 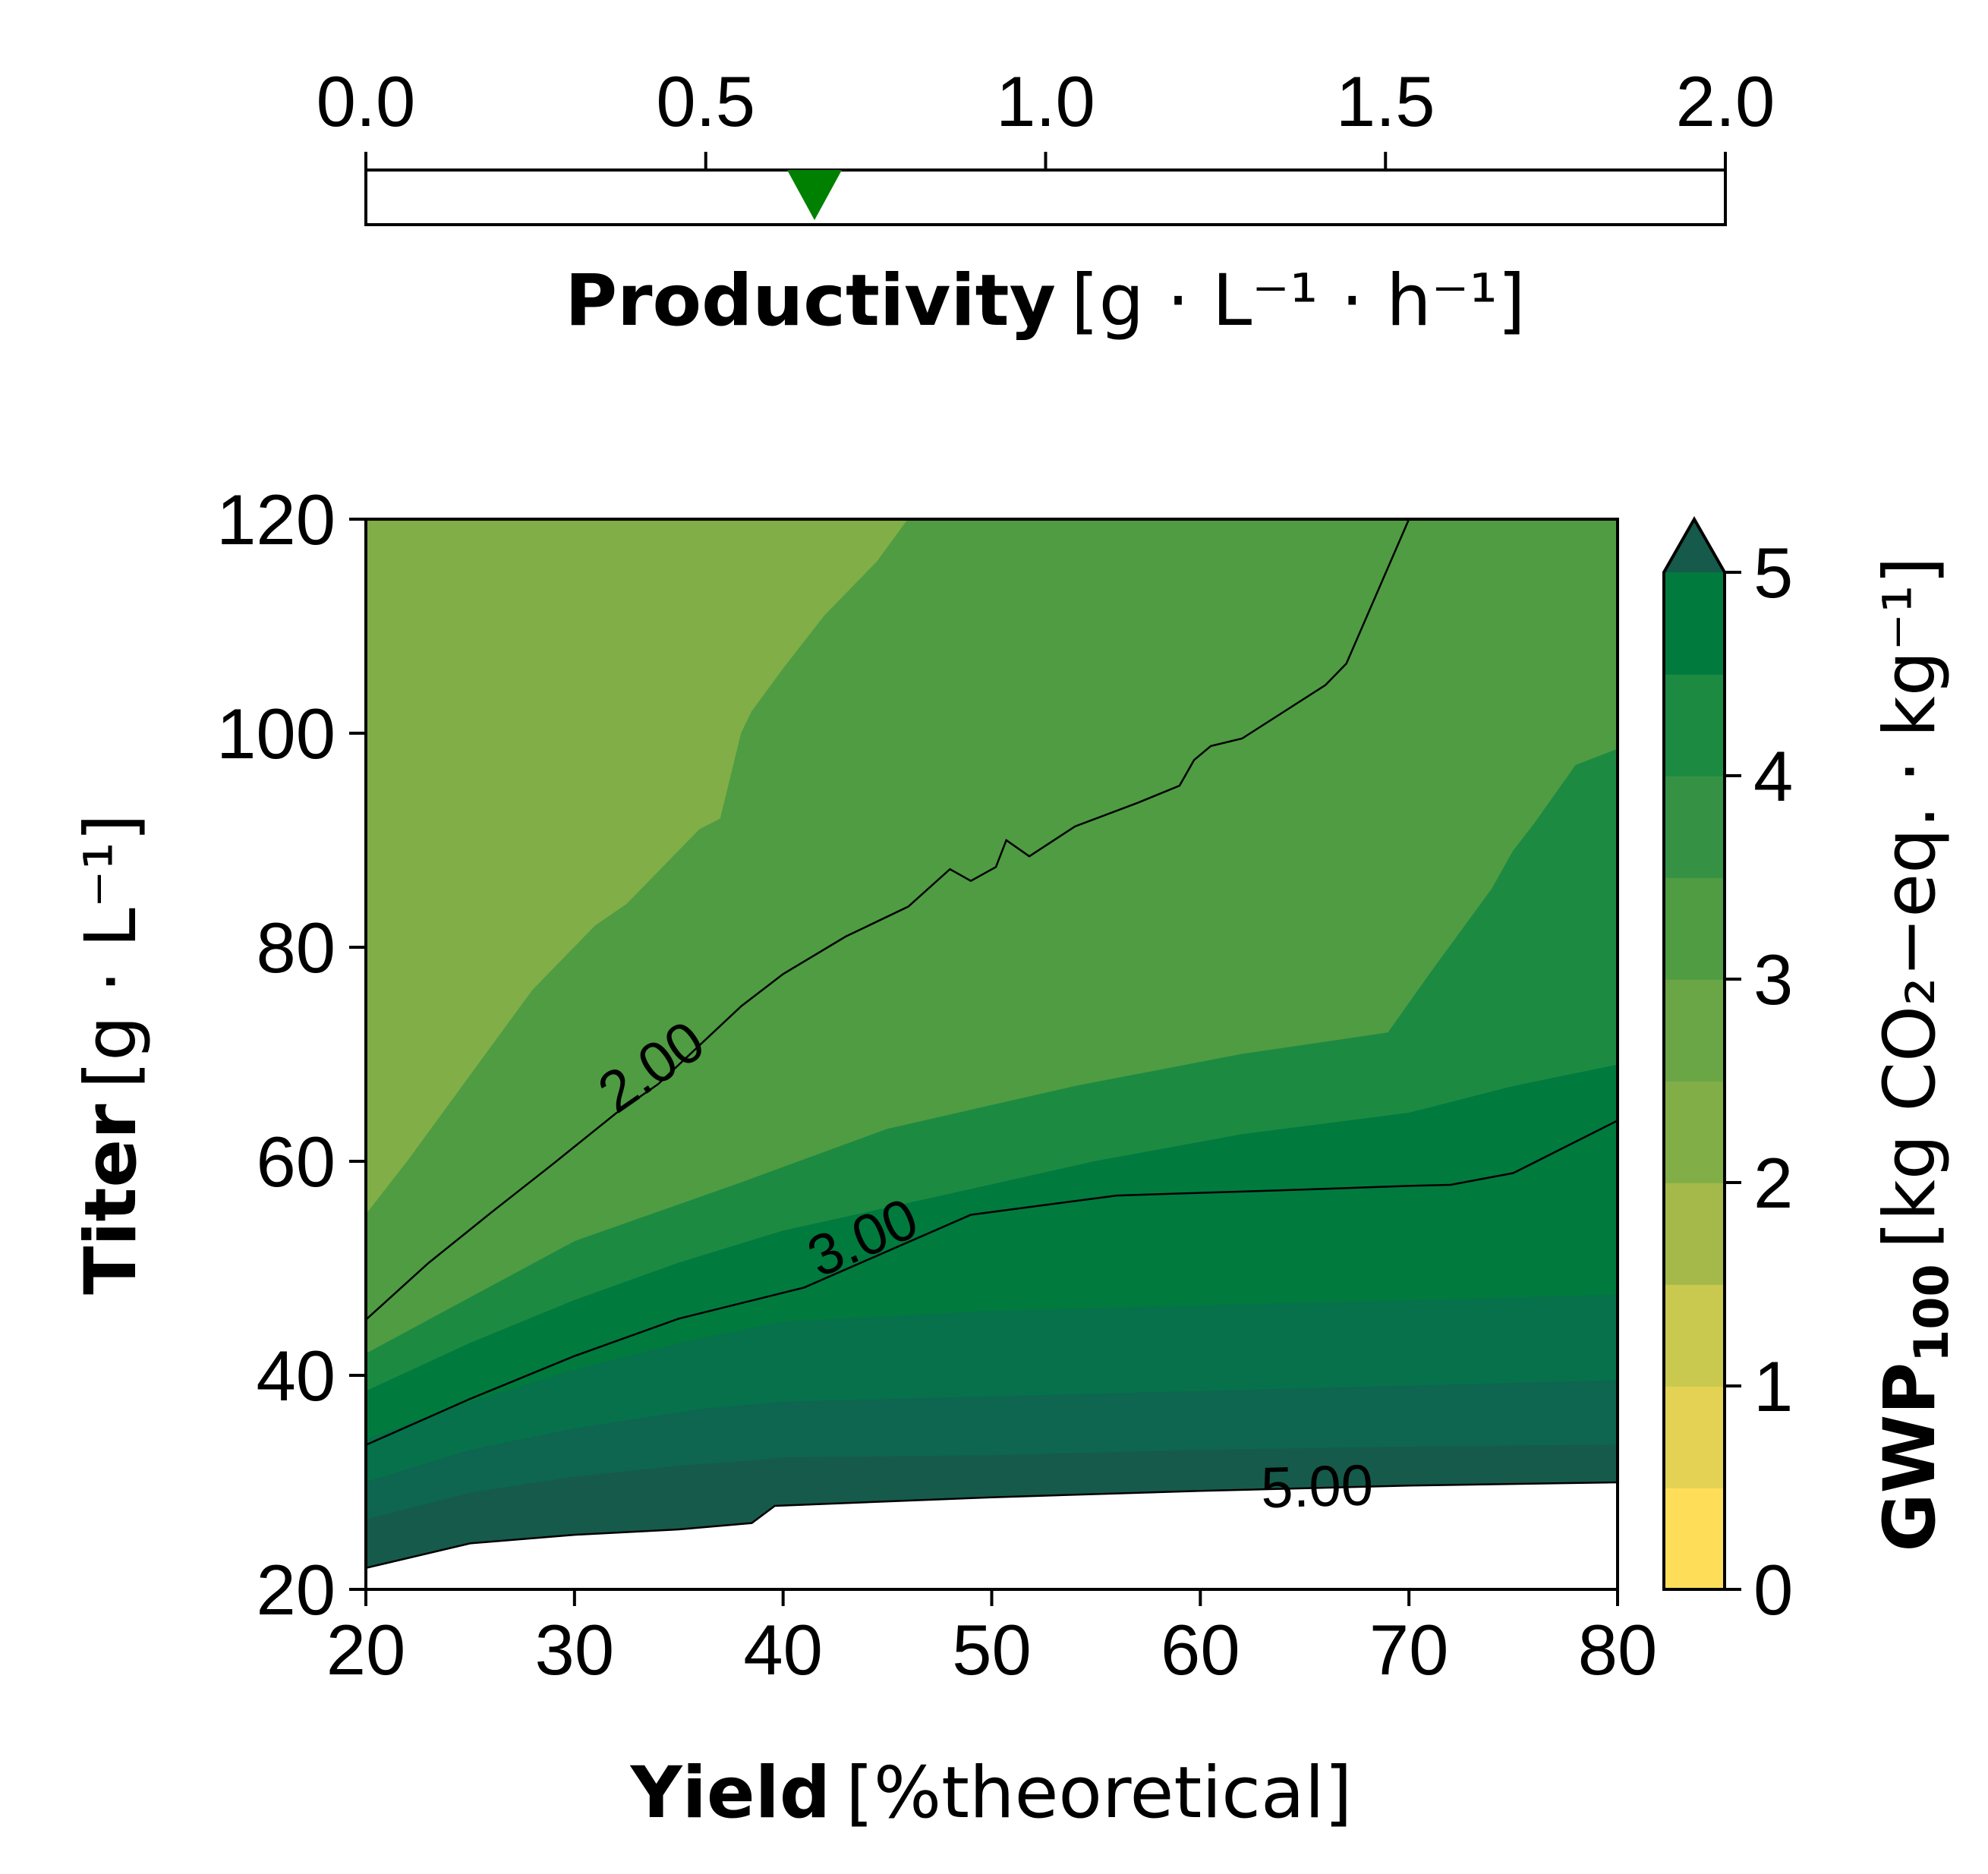 I want to click on colorbar-tick-label: 3, so click(x=1773, y=979).